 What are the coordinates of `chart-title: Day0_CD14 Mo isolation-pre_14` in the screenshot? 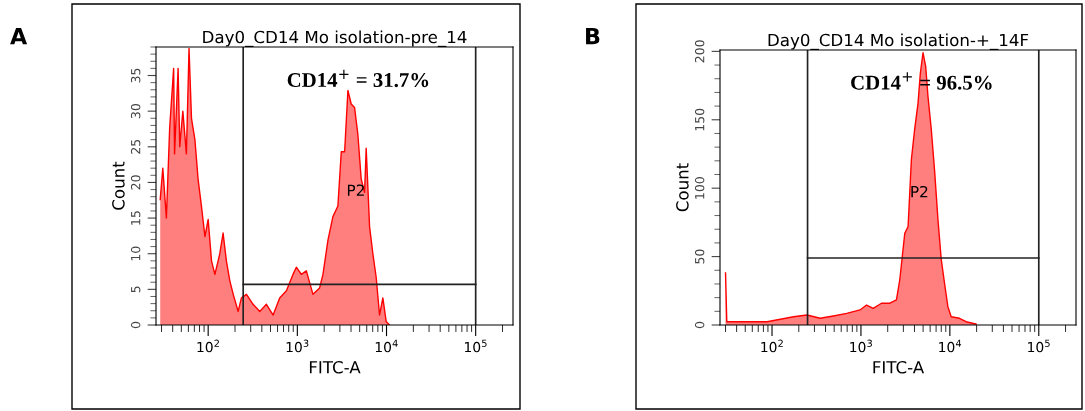 It's located at (335, 38).